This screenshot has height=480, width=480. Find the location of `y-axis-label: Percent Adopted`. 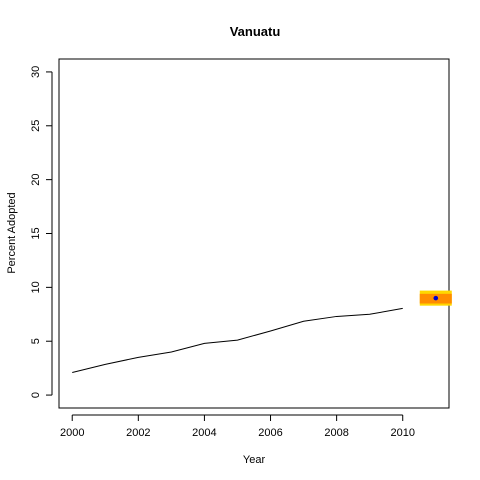

y-axis-label: Percent Adopted is located at coordinates (12, 232).